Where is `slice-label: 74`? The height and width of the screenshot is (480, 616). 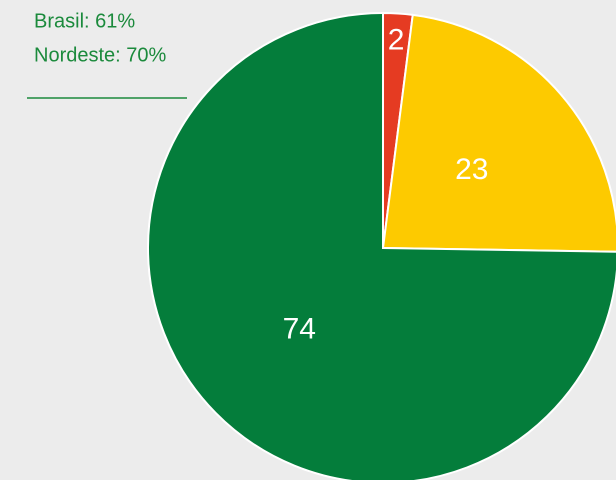
slice-label: 74 is located at coordinates (299, 328).